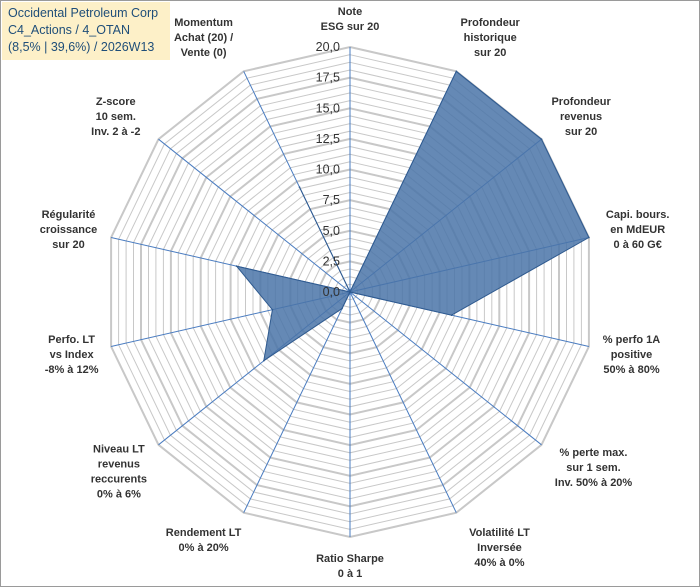 This screenshot has width=700, height=587. I want to click on axis-label: Régularité croissance sur 20, so click(68, 230).